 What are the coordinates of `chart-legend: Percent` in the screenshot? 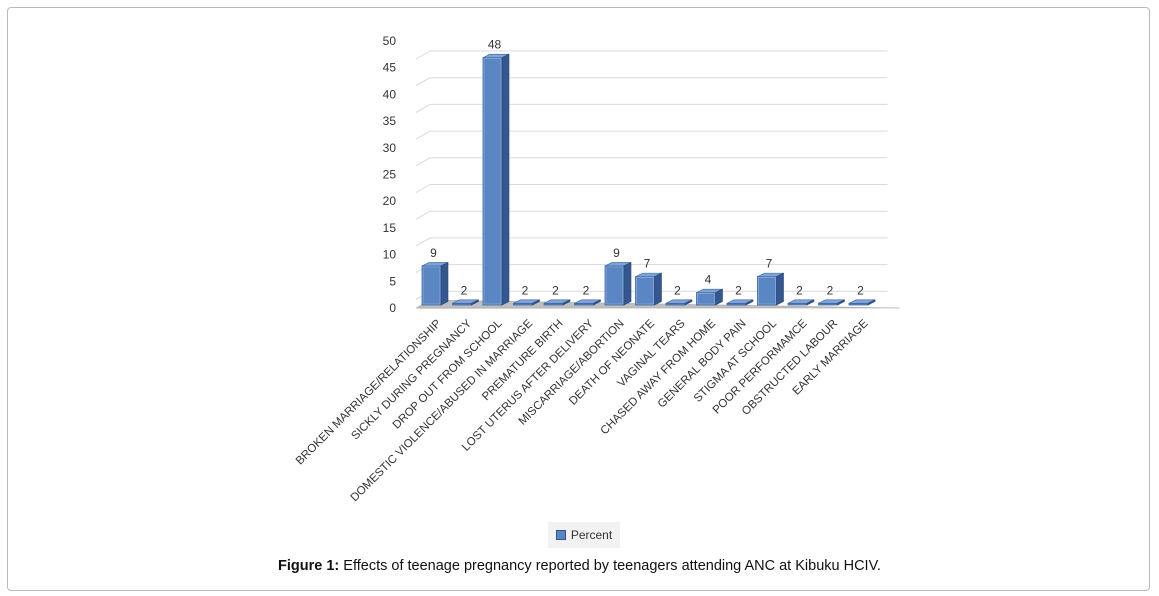 It's located at (584, 535).